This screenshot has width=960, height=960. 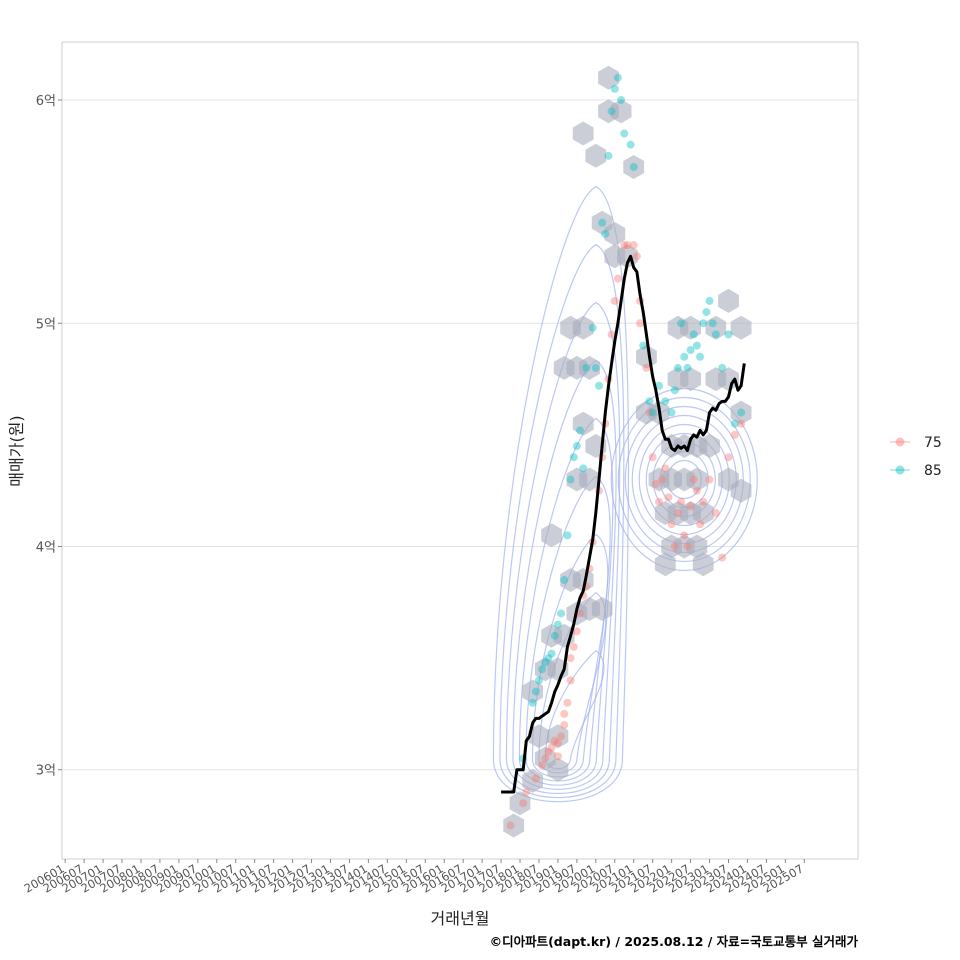 What do you see at coordinates (933, 443) in the screenshot?
I see `legend-75-label: 75` at bounding box center [933, 443].